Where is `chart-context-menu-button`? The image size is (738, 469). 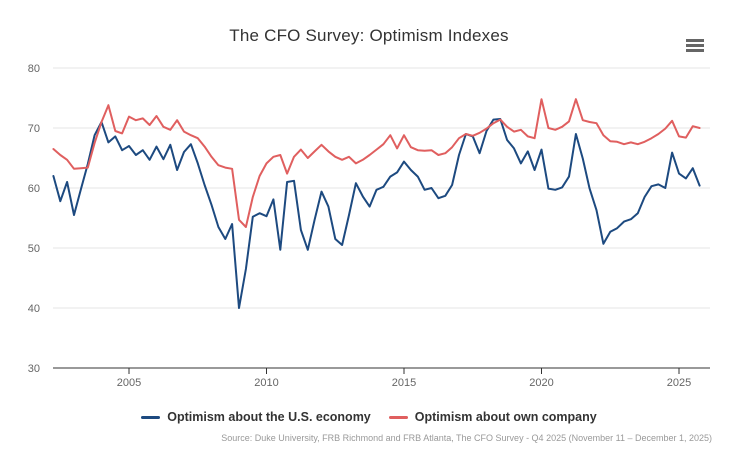 chart-context-menu-button is located at coordinates (696, 45).